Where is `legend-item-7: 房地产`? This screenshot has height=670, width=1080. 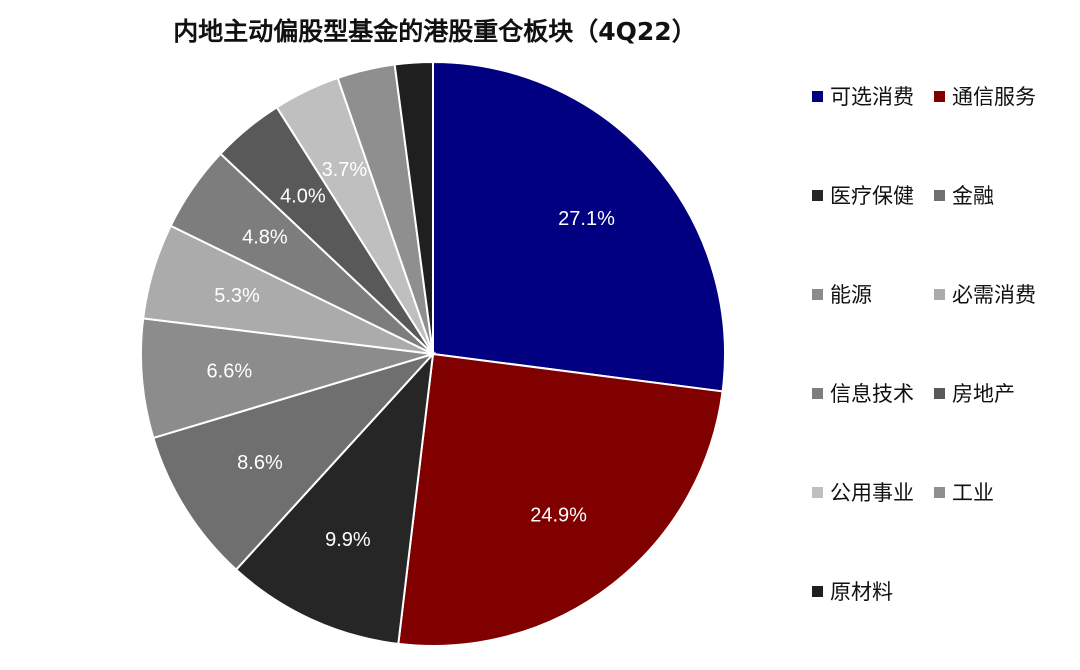 legend-item-7: 房地产 is located at coordinates (1000, 393).